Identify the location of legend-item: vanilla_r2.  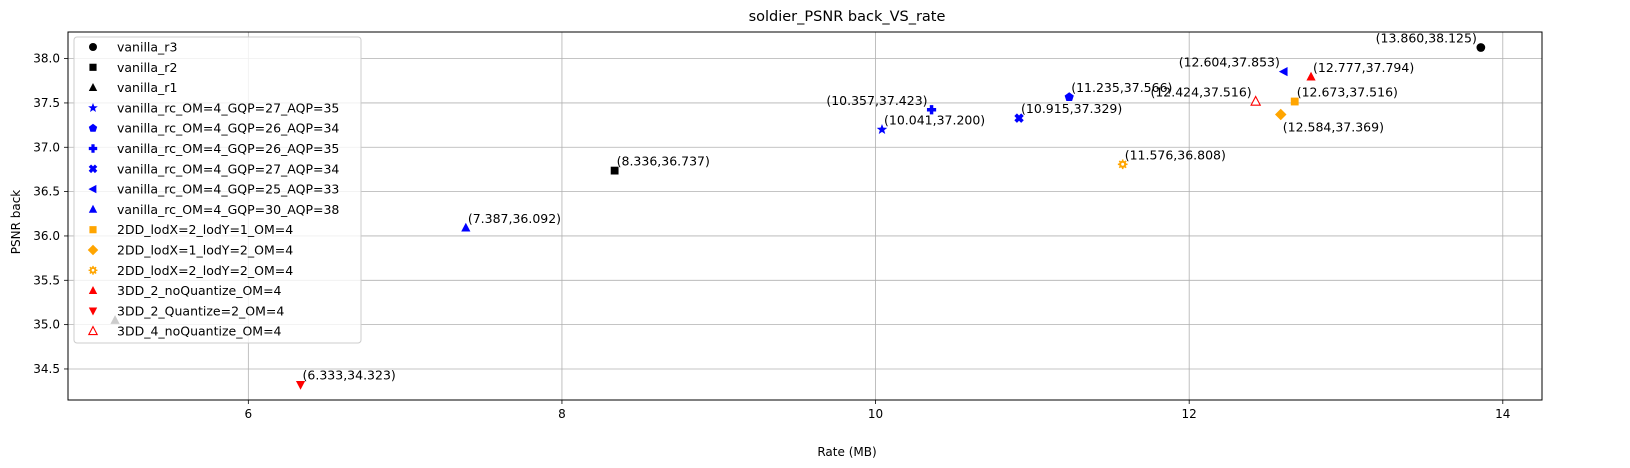
(133, 67).